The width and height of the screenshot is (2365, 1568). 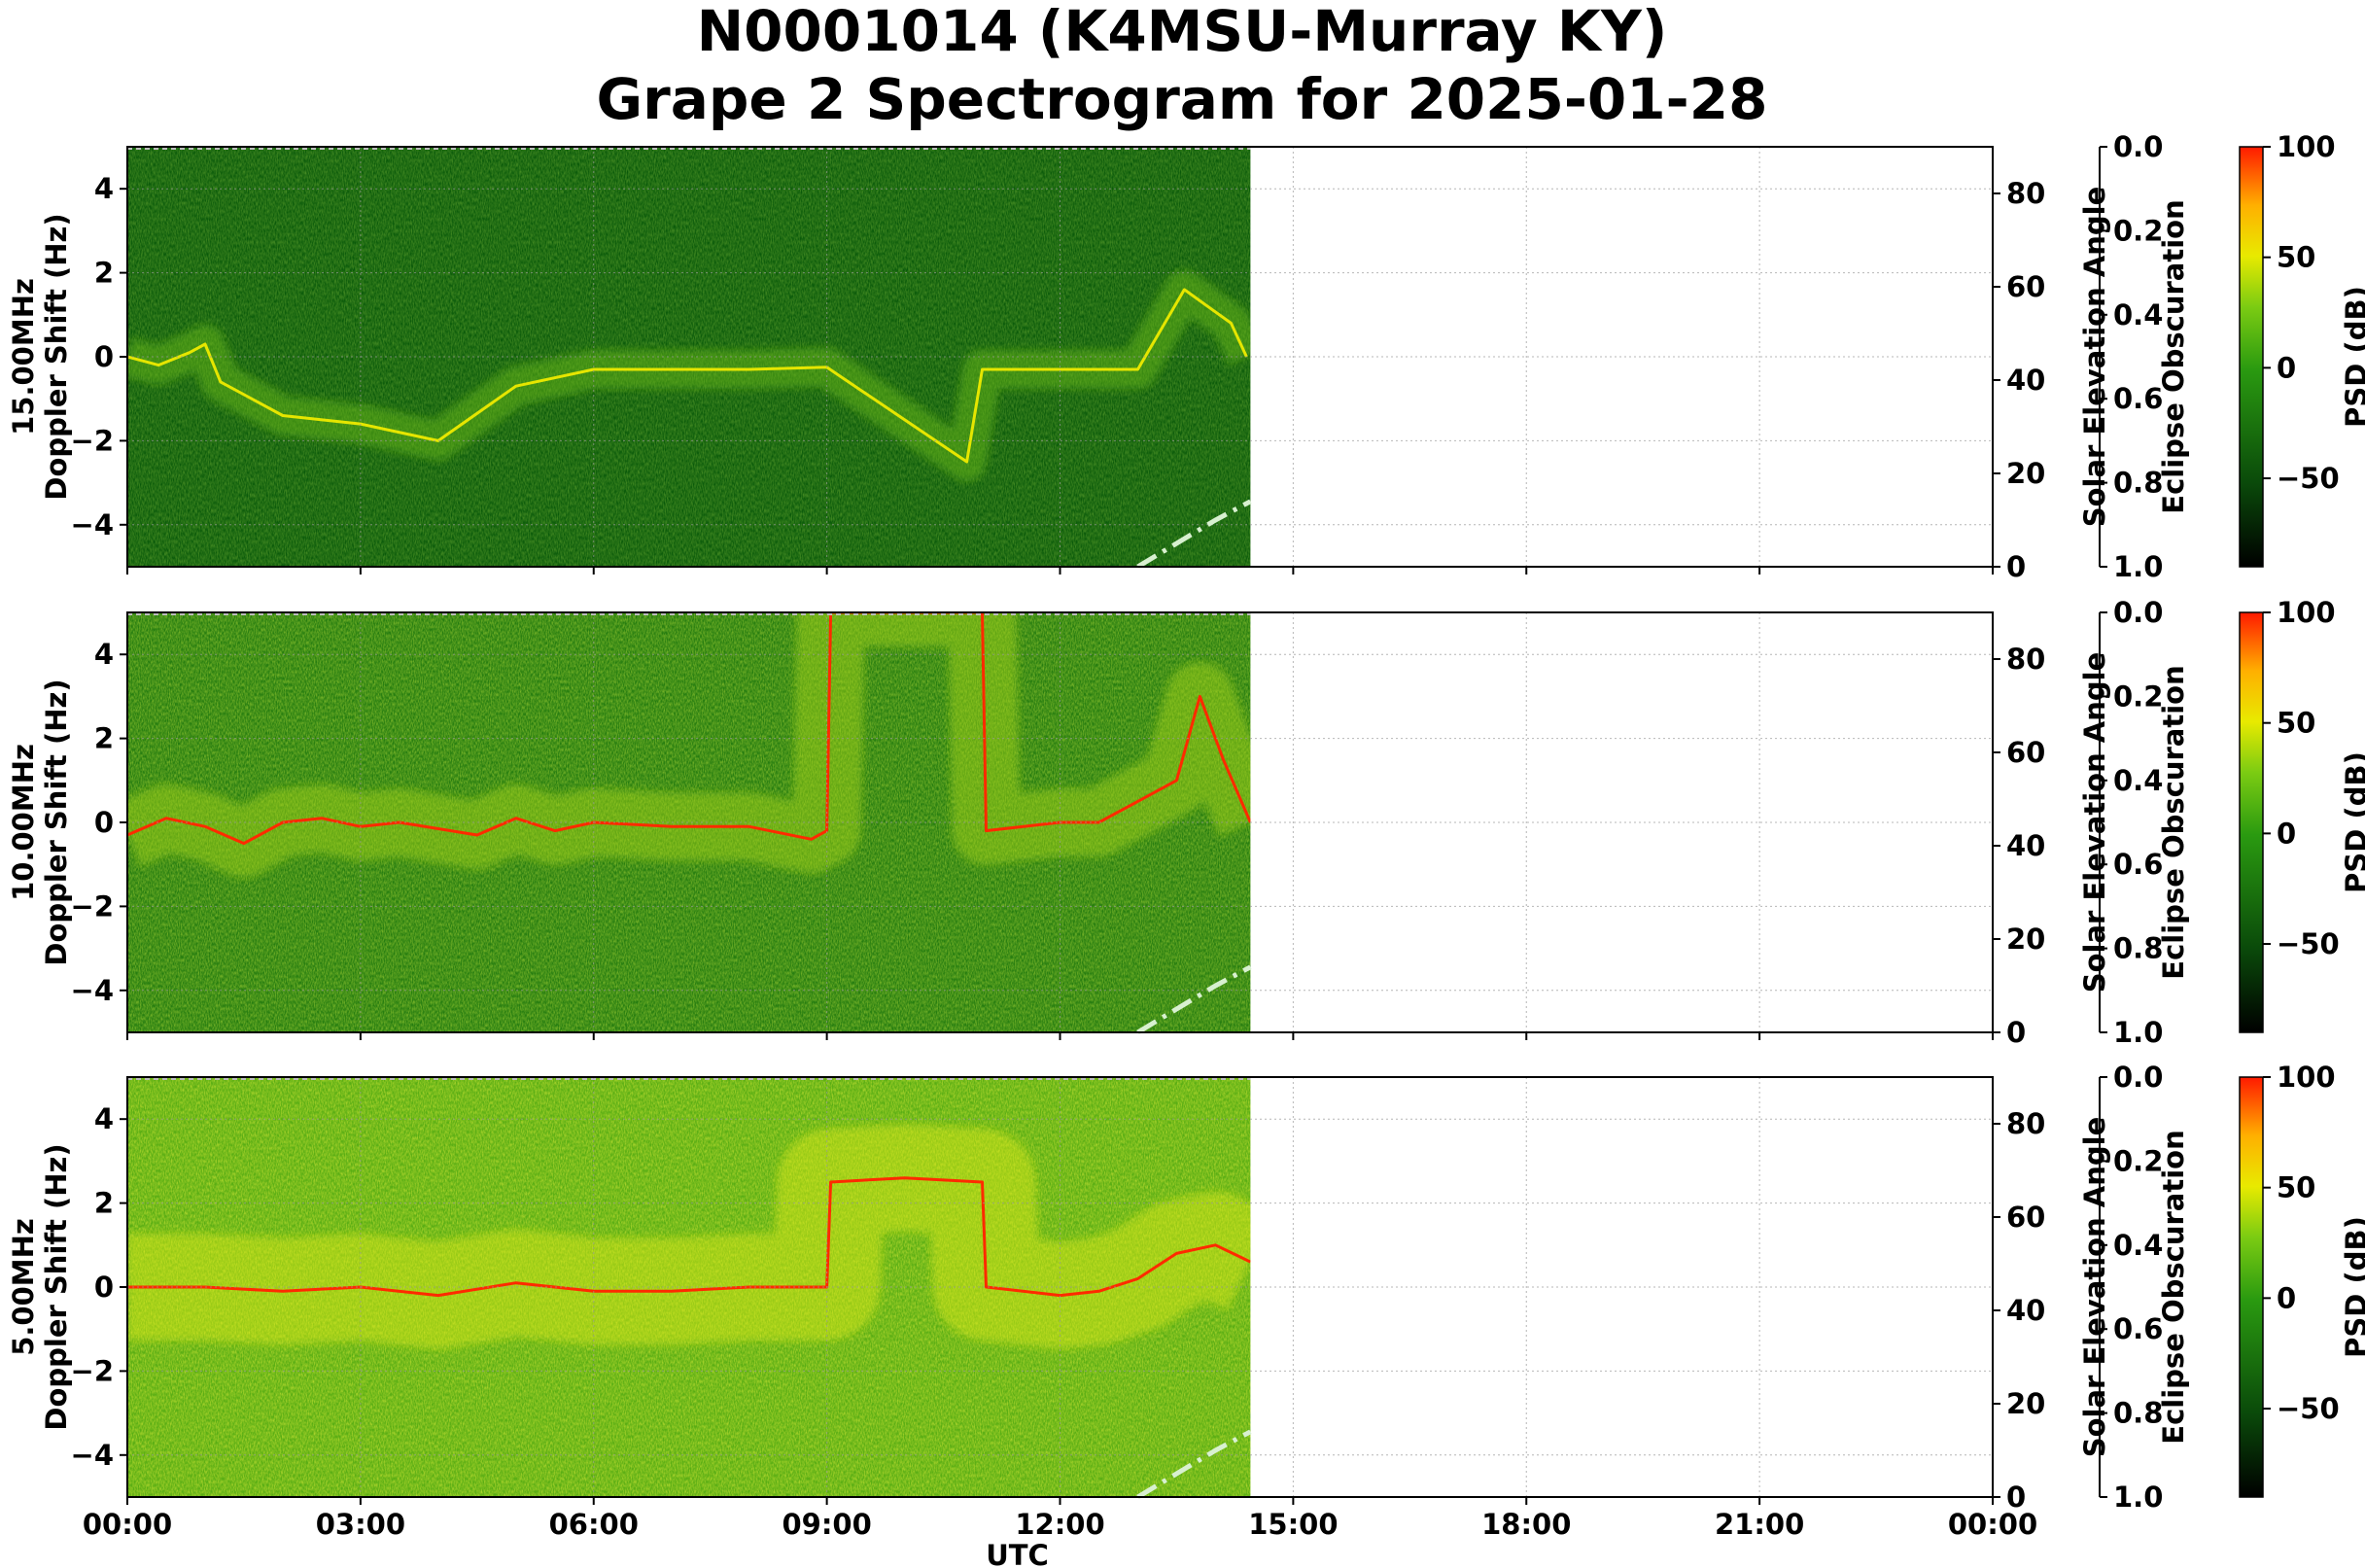 What do you see at coordinates (1759, 1524) in the screenshot?
I see `x-tick-label: 21:00` at bounding box center [1759, 1524].